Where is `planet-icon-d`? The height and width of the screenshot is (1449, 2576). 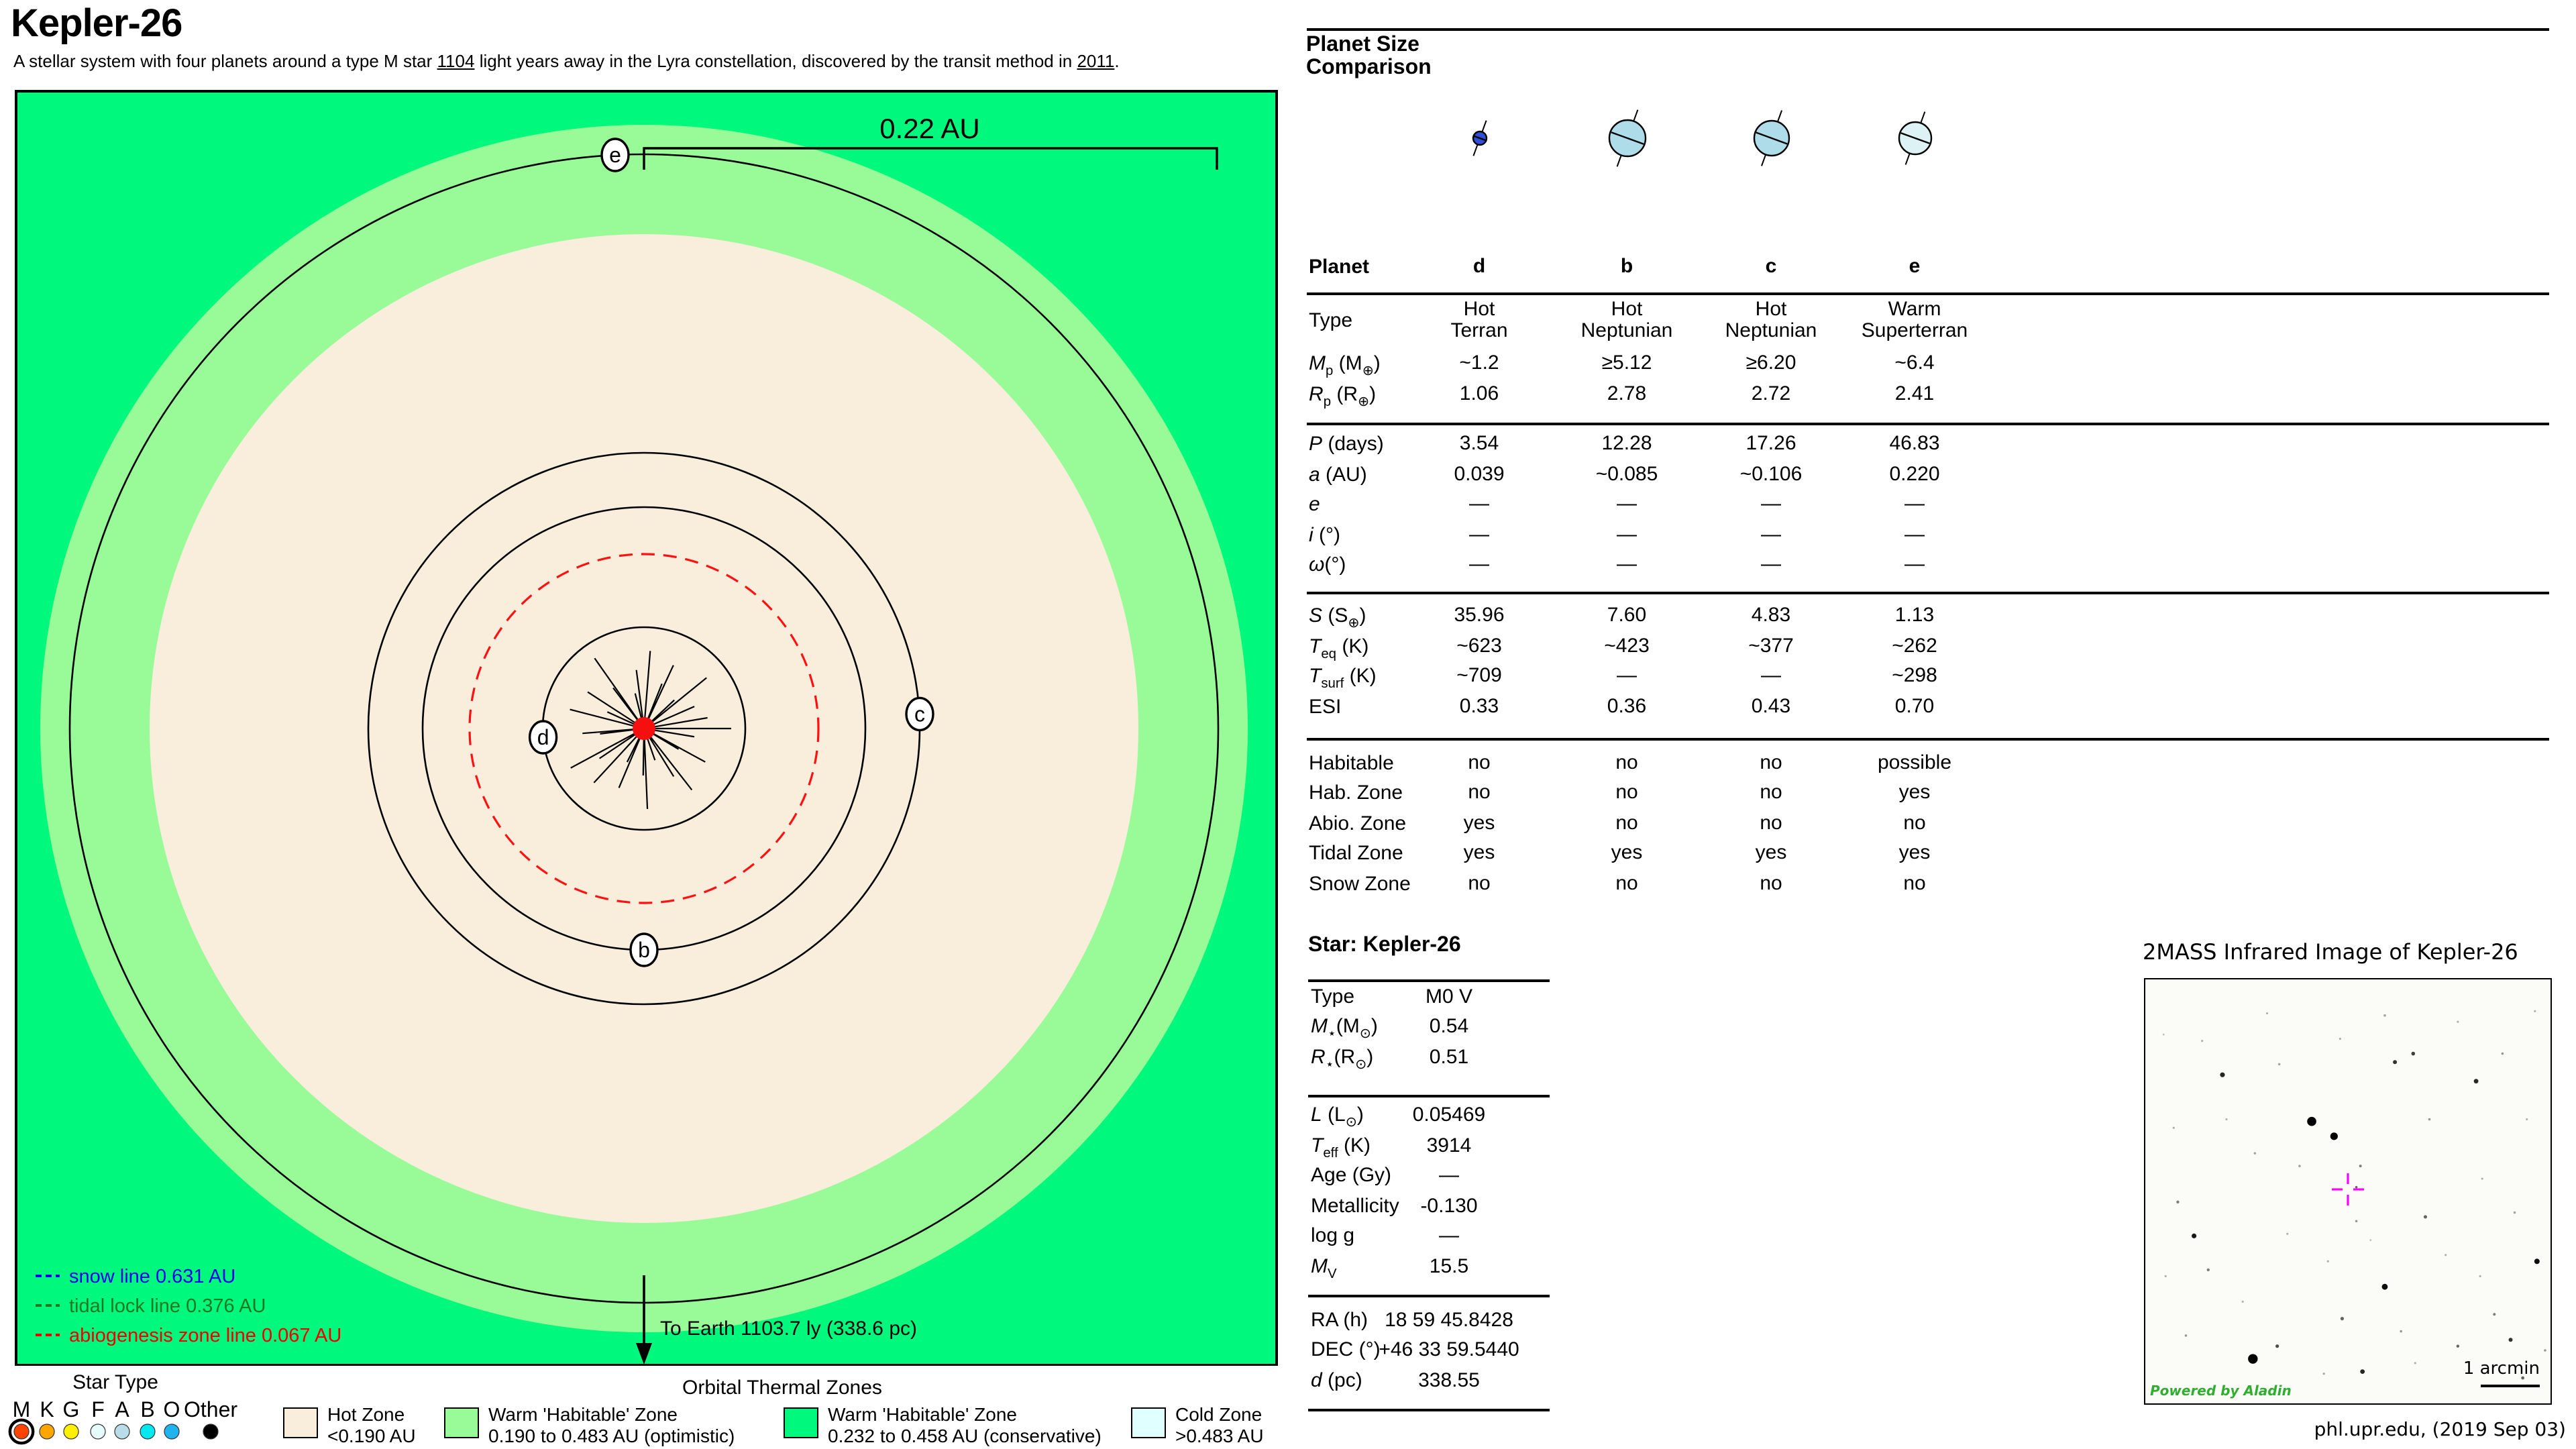 planet-icon-d is located at coordinates (1479, 138).